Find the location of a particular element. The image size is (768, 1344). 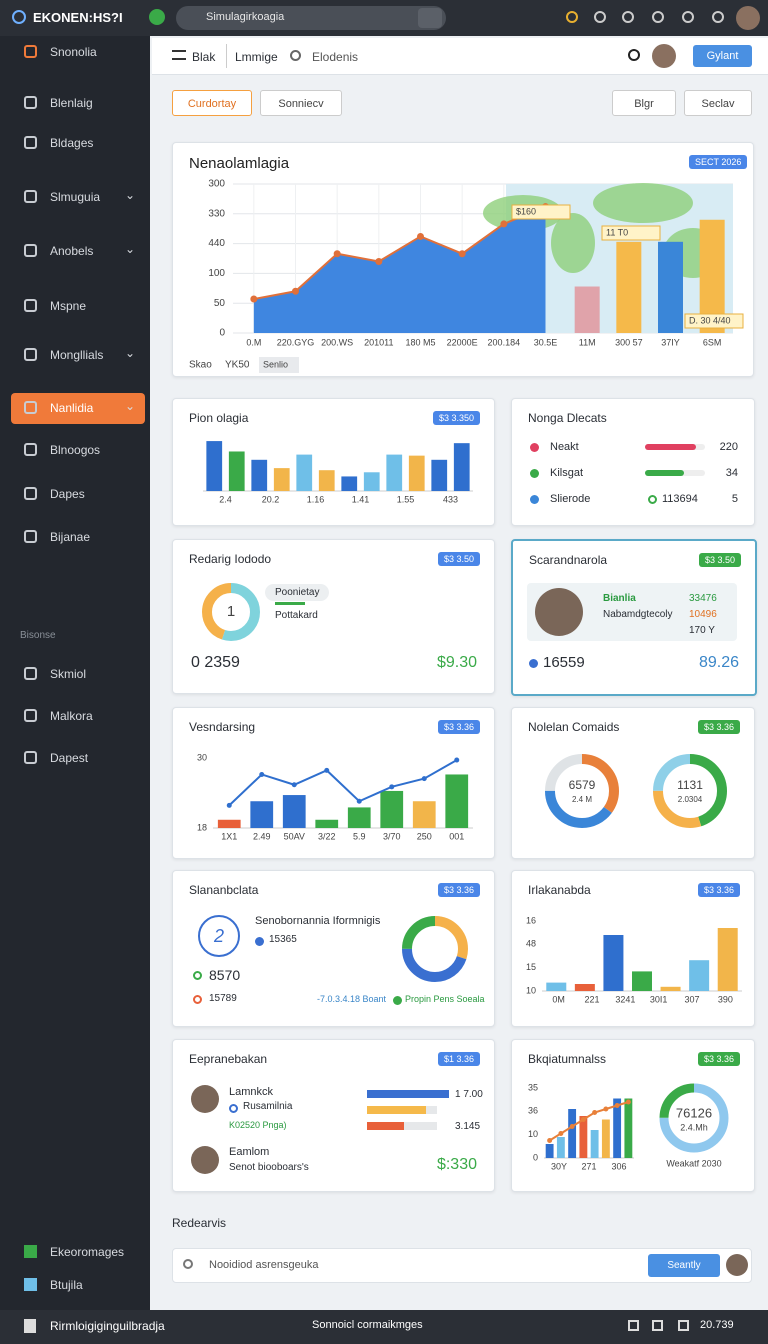

p1: Lamnkck is located at coordinates (251, 1092).